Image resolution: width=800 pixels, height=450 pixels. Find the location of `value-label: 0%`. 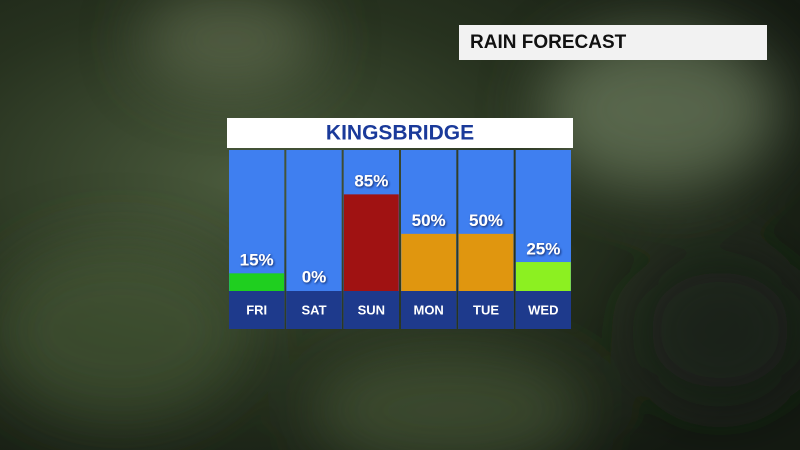

value-label: 0% is located at coordinates (314, 276).